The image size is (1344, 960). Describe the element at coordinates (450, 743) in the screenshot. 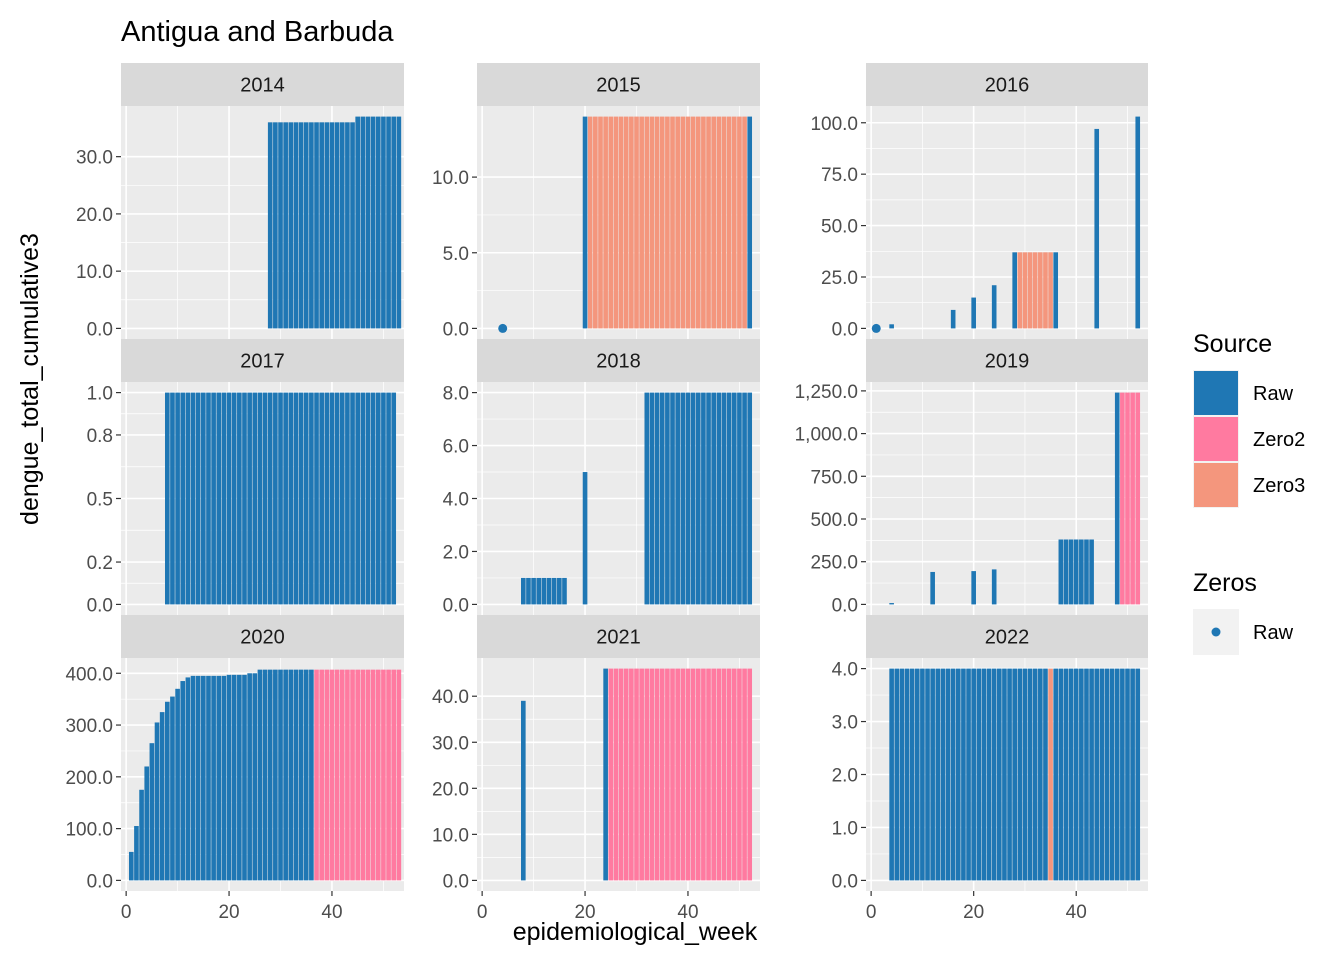

I see `y-tick-label: 30.0` at that location.